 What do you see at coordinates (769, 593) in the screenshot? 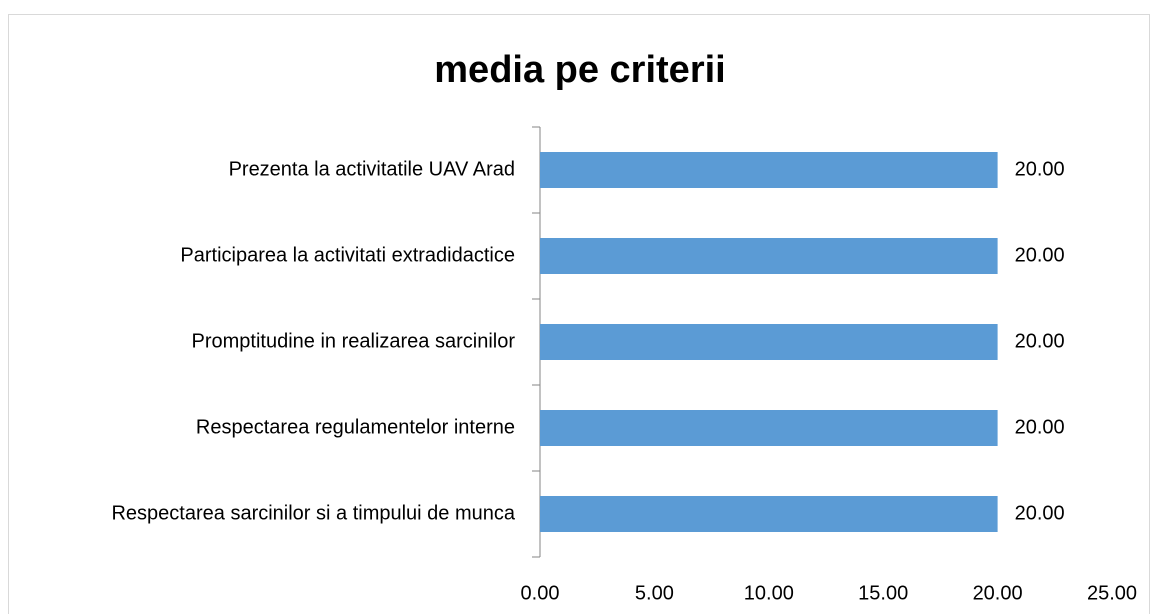
I see `x-tick-label: 10.00` at bounding box center [769, 593].